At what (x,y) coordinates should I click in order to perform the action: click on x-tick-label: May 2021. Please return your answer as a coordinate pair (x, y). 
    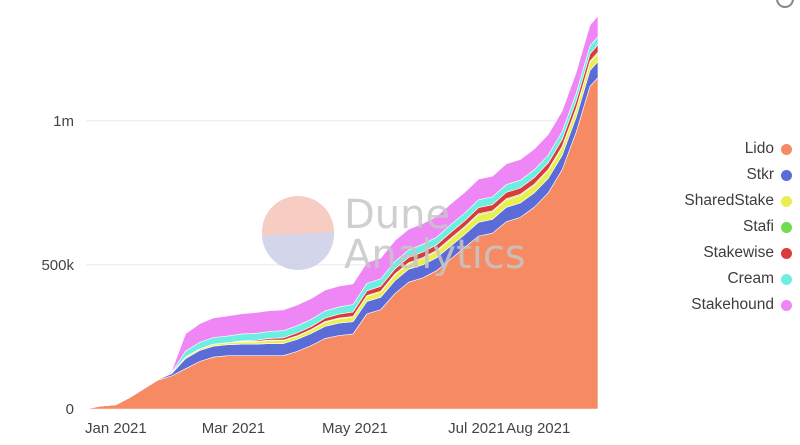
    Looking at the image, I should click on (355, 428).